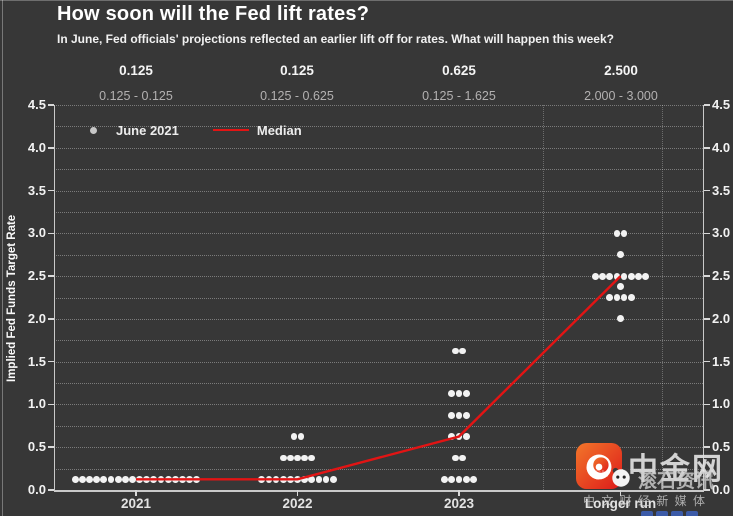  I want to click on x-tick-label: 2023, so click(459, 503).